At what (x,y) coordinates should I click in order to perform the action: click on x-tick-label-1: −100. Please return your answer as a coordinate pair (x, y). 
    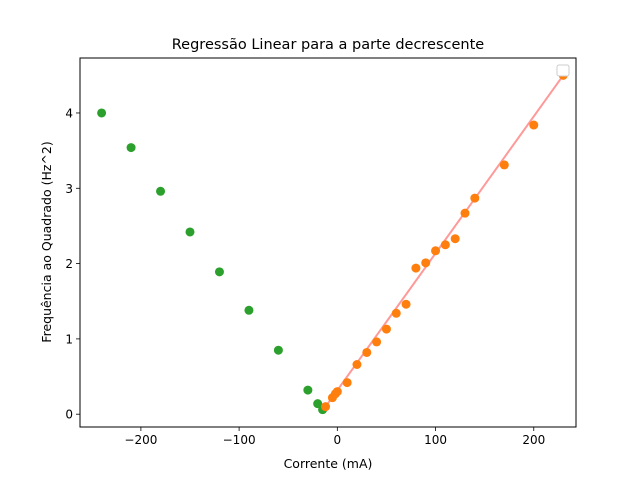
    Looking at the image, I should click on (239, 440).